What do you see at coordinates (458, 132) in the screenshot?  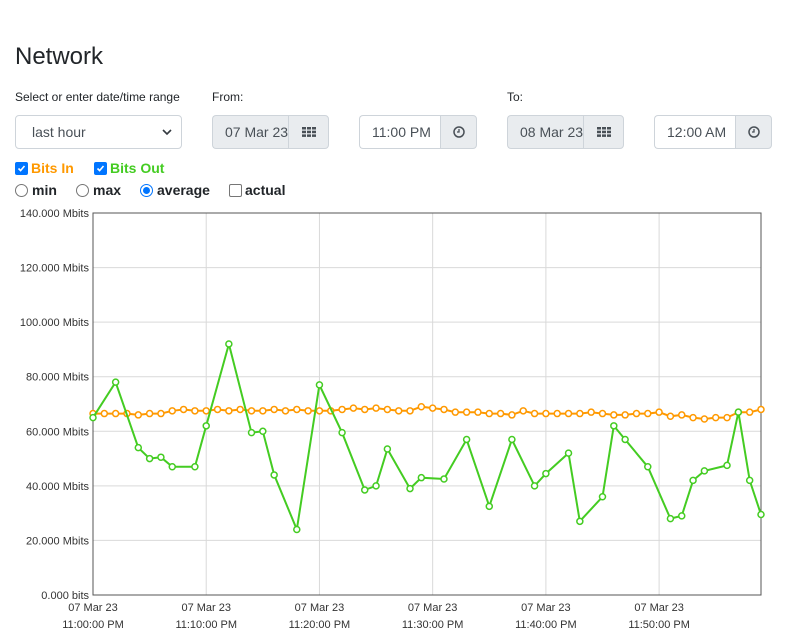 I see `from-time-picker-button` at bounding box center [458, 132].